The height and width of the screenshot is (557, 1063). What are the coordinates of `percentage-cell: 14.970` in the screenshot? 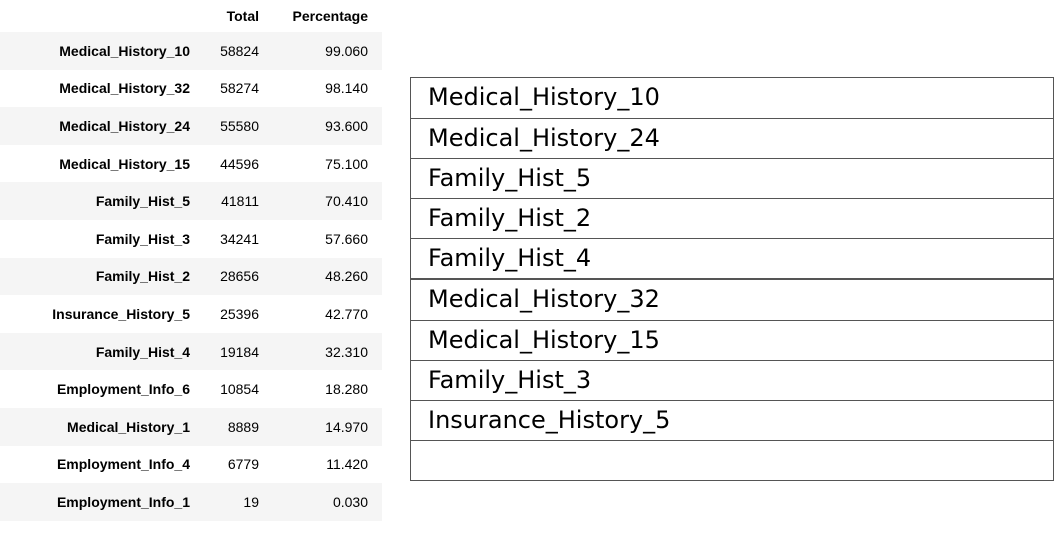 It's located at (346, 426).